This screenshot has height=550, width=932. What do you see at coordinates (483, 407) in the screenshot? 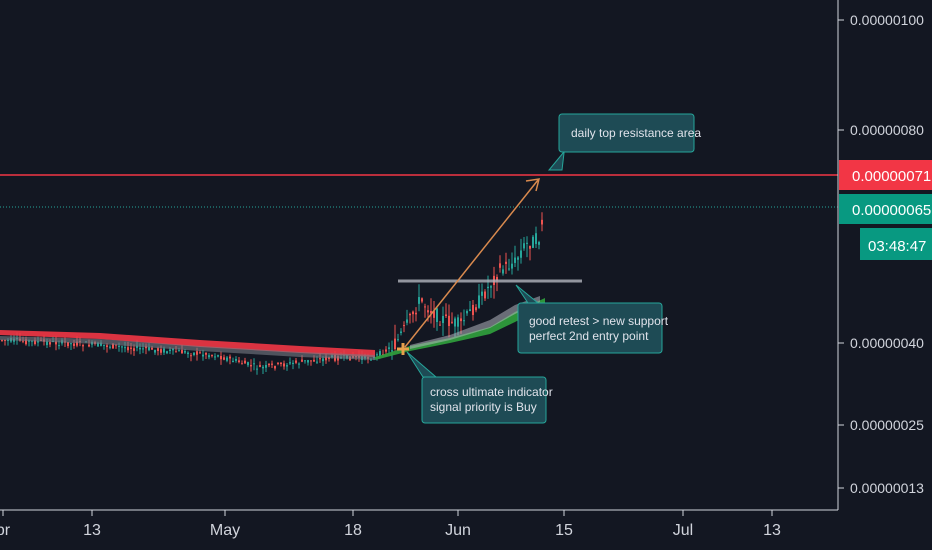
I see `callout-cross-line2: signal priority is Buy` at bounding box center [483, 407].